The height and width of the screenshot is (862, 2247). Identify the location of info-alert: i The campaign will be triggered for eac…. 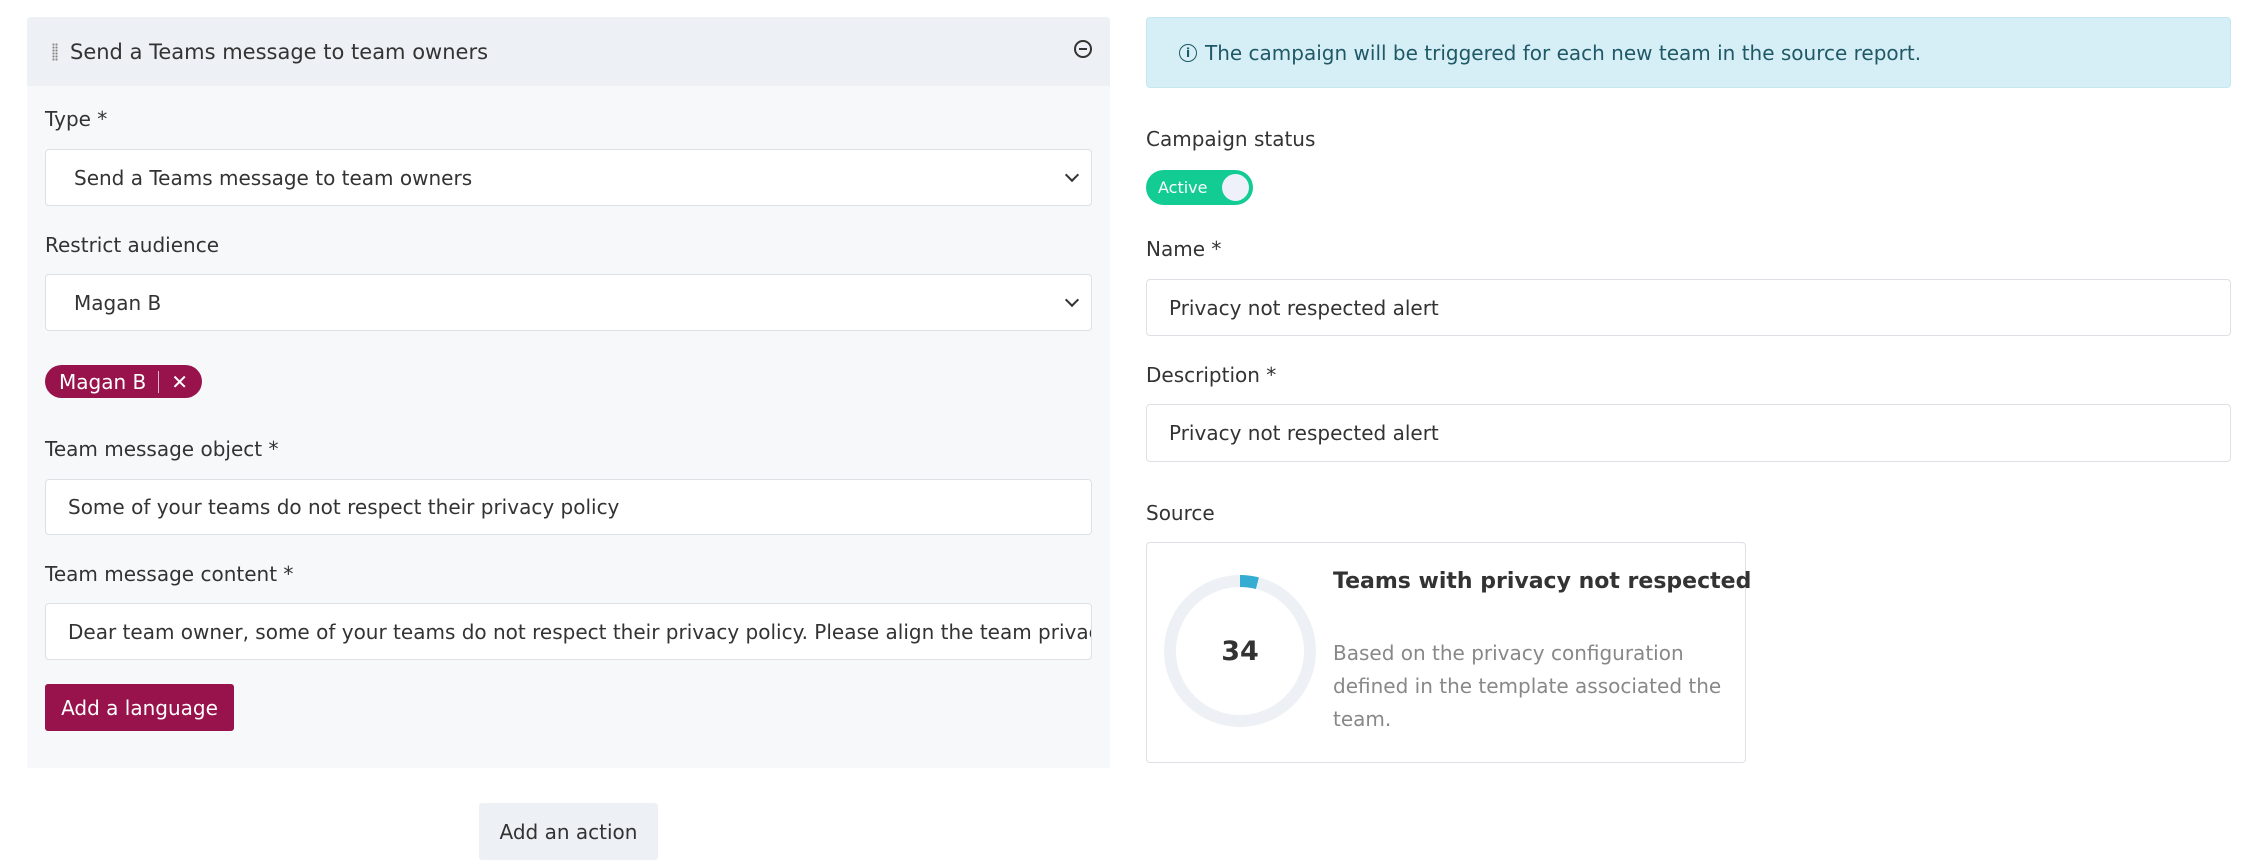
(1688, 52).